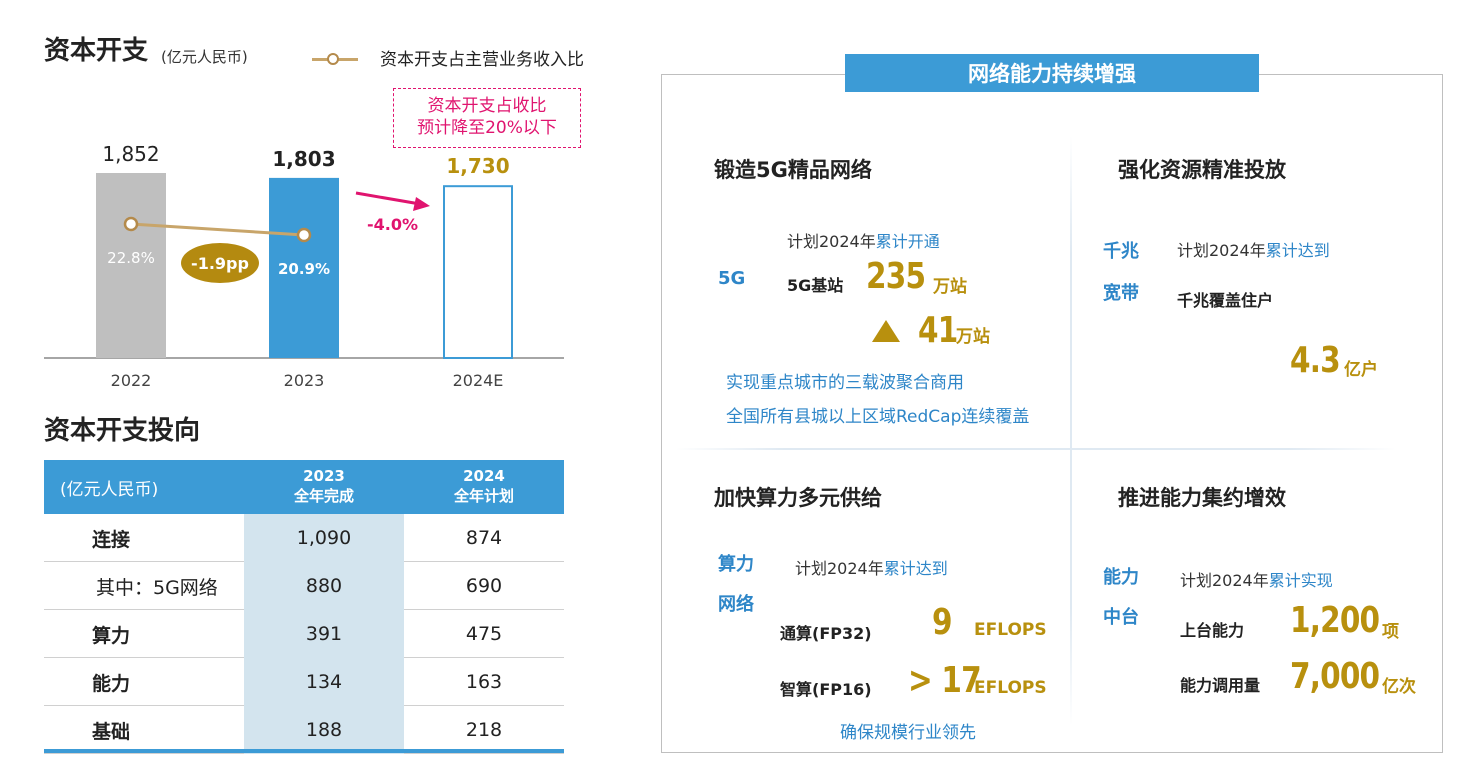 This screenshot has width=1464, height=762. Describe the element at coordinates (484, 538) in the screenshot. I see `cell-2024: 874` at that location.